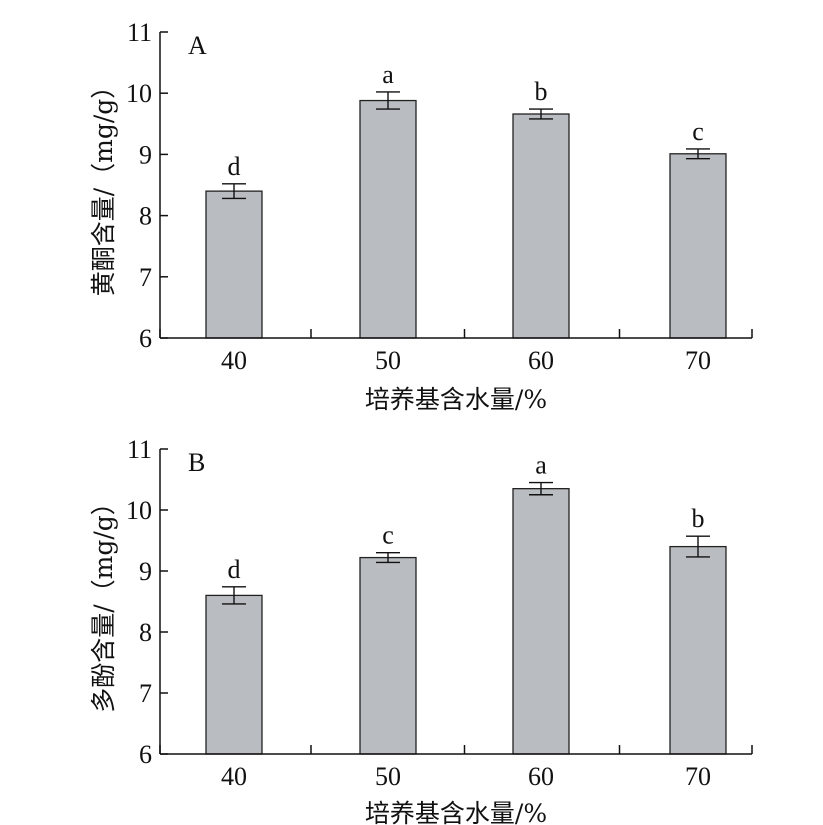 The height and width of the screenshot is (825, 823). I want to click on panel-a-significance-label: c, so click(698, 131).